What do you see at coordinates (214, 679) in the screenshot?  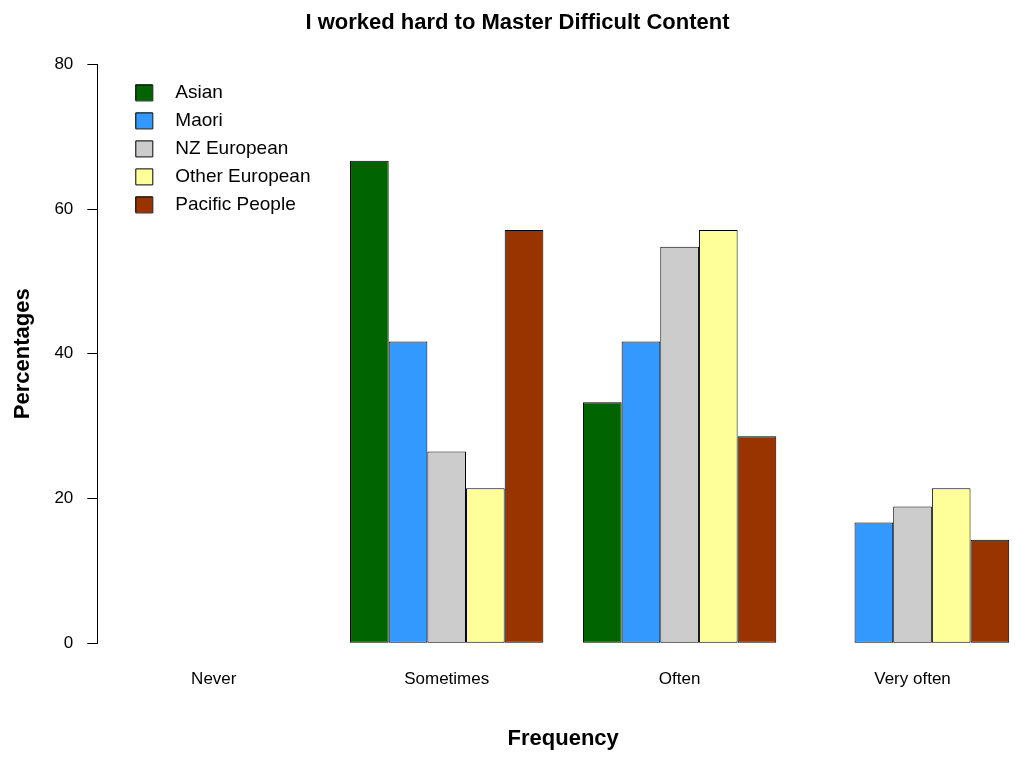 I see `x-tick-label: Never` at bounding box center [214, 679].